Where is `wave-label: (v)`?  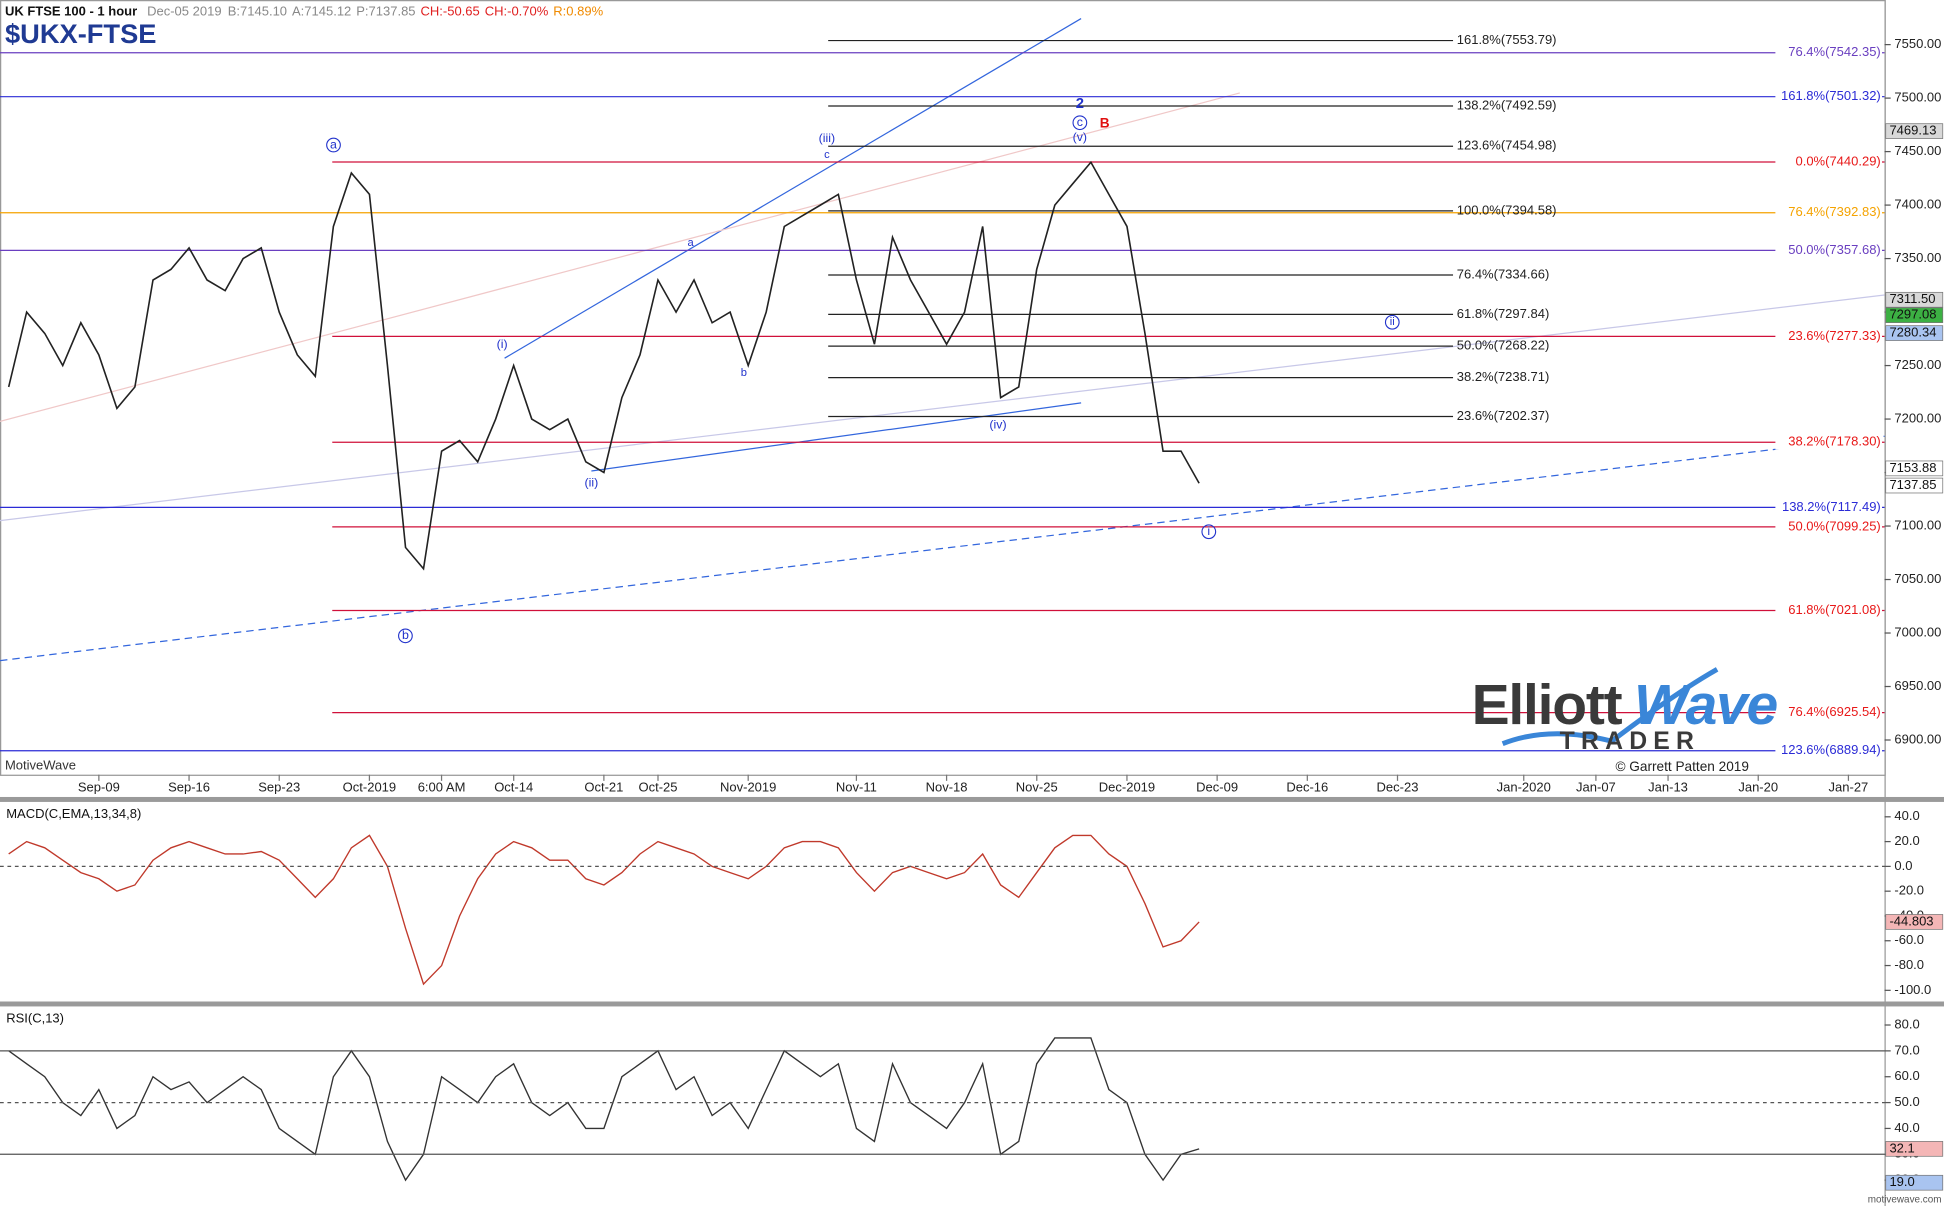 wave-label: (v) is located at coordinates (1080, 137).